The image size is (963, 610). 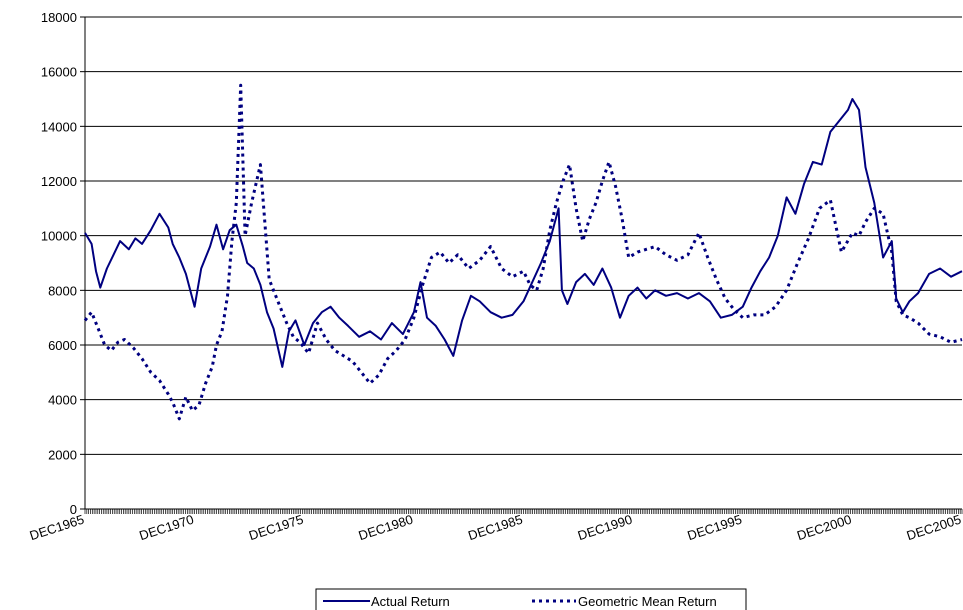 I want to click on legend-label-actual-return: Actual Return, so click(x=410, y=601).